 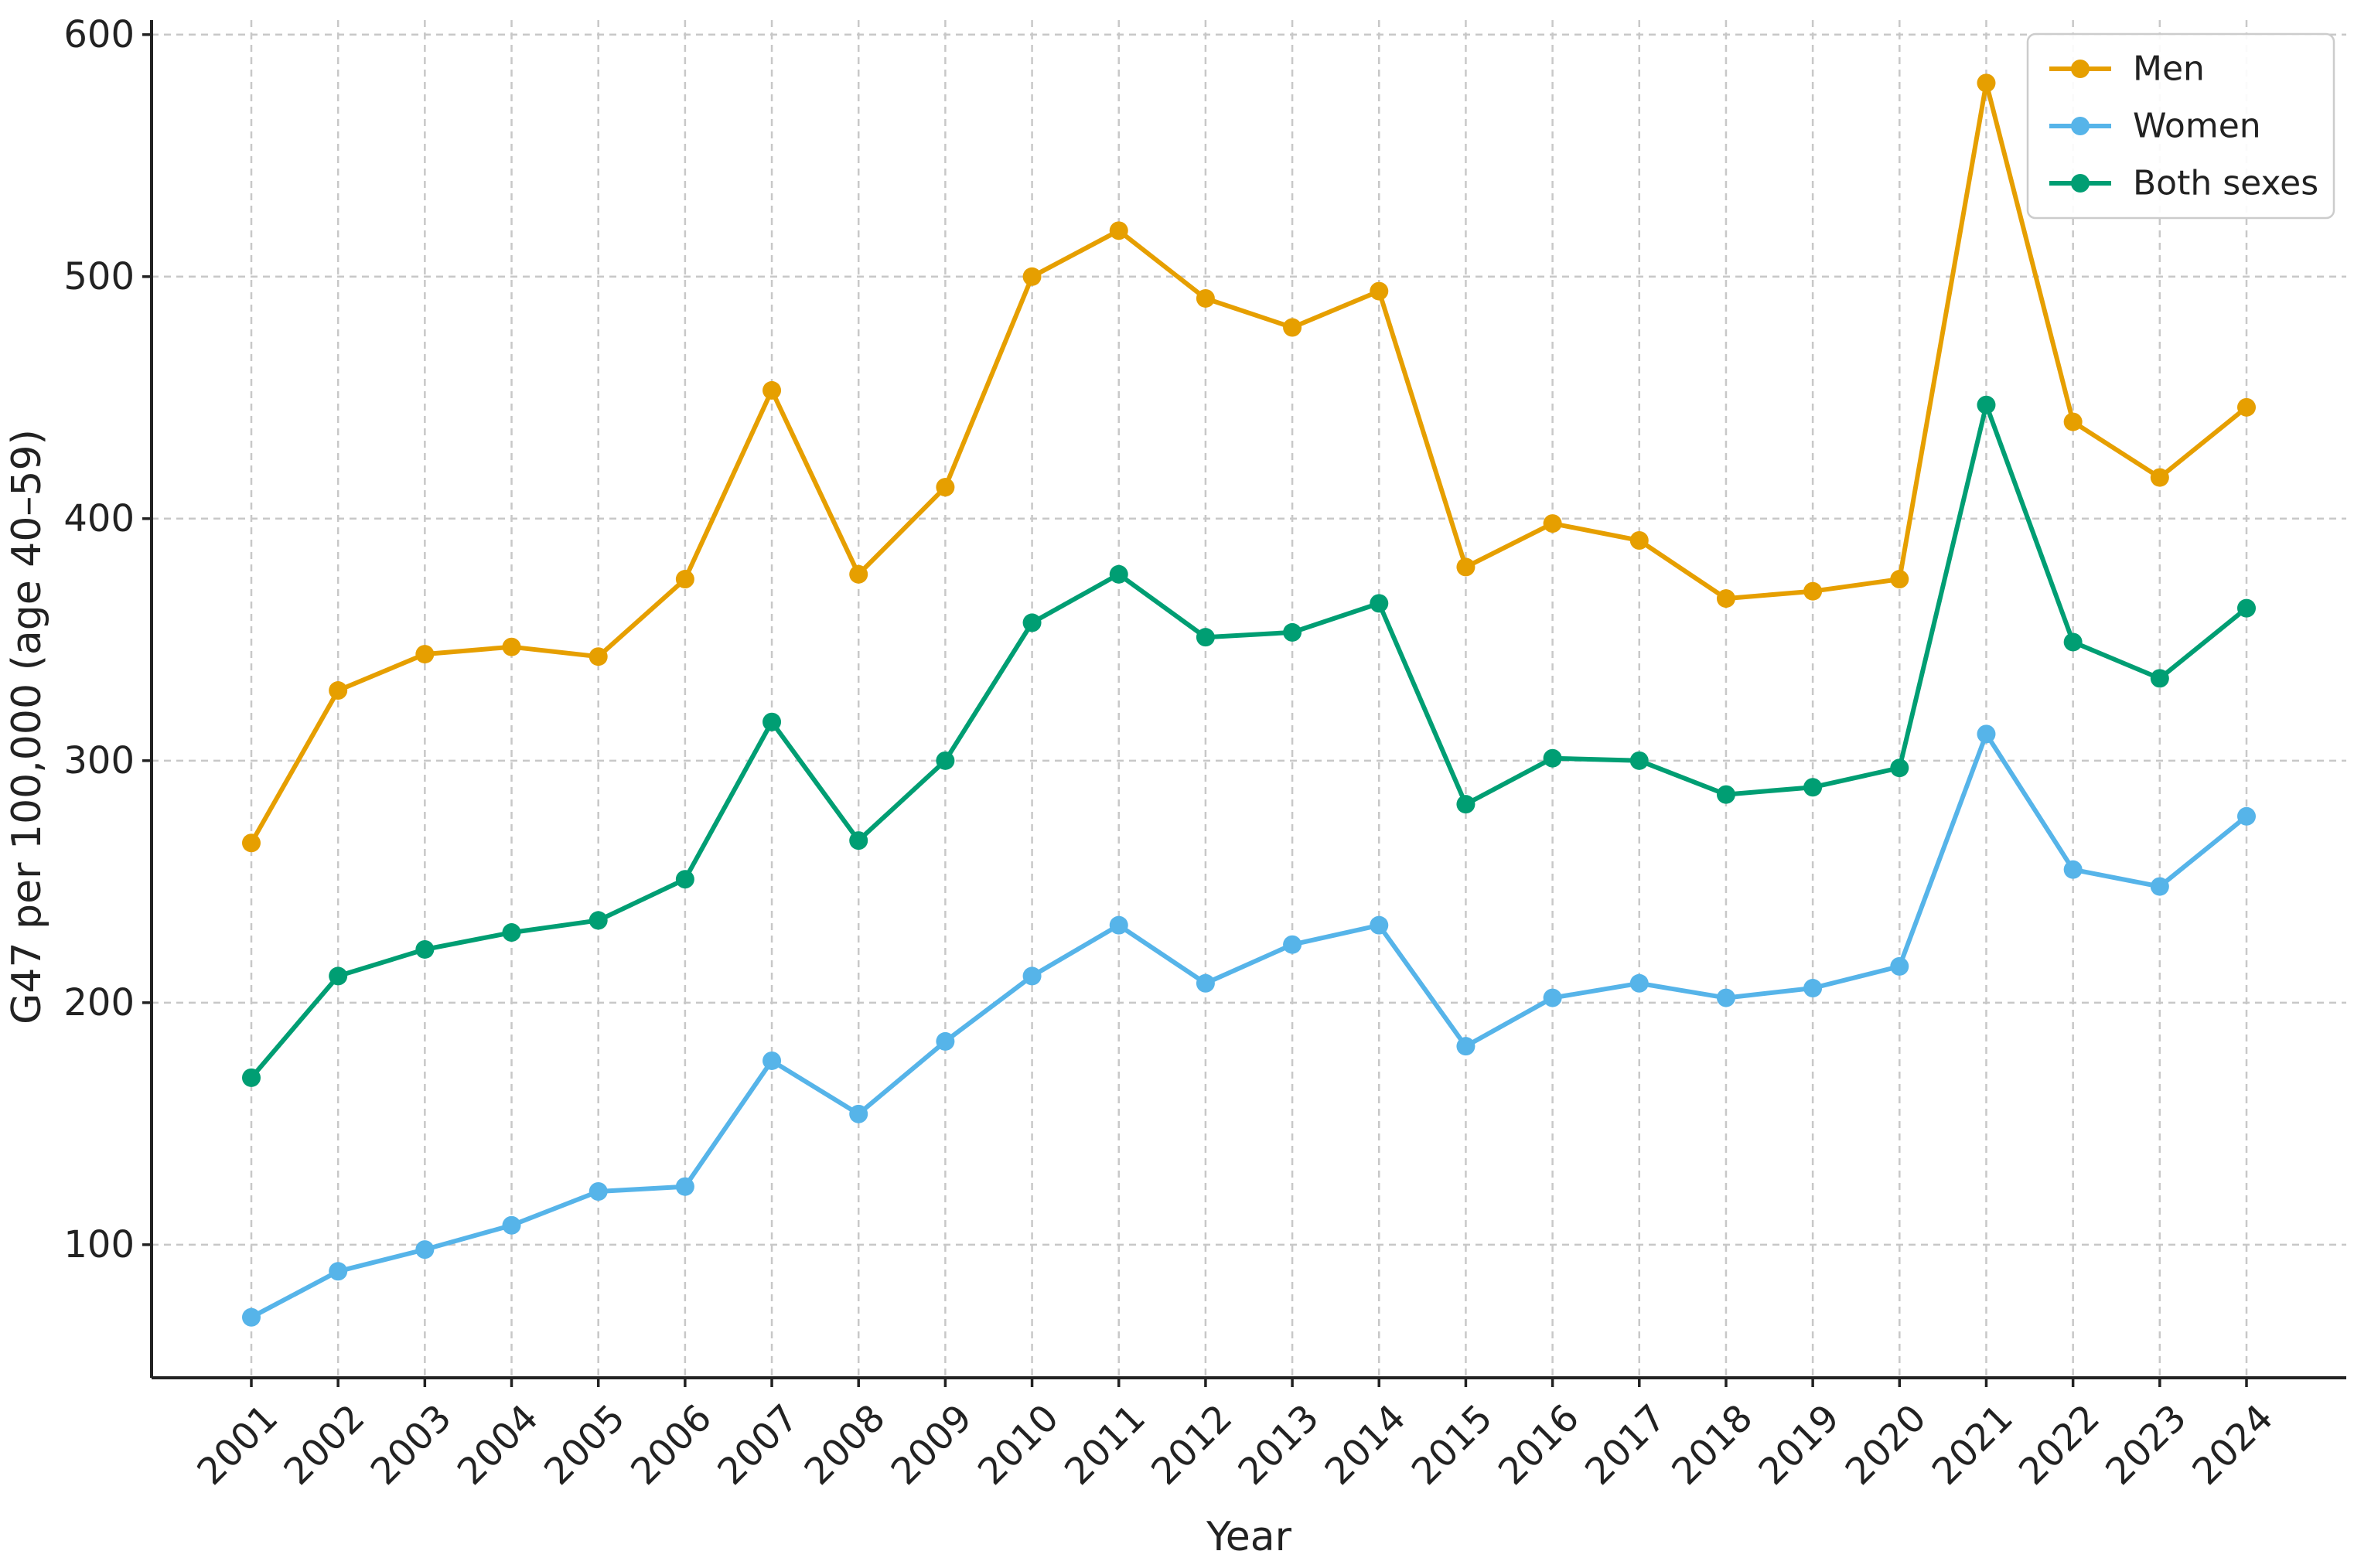 I want to click on y-tick-label: 600, so click(x=99, y=34).